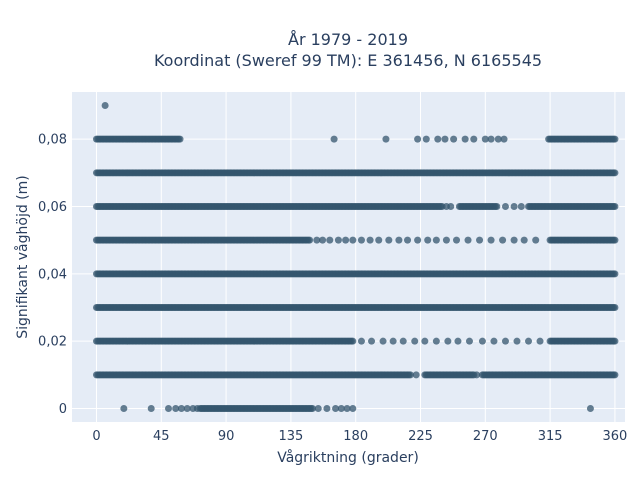 The image size is (640, 484). Describe the element at coordinates (52, 342) in the screenshot. I see `y-tick-label: 0,02` at that location.